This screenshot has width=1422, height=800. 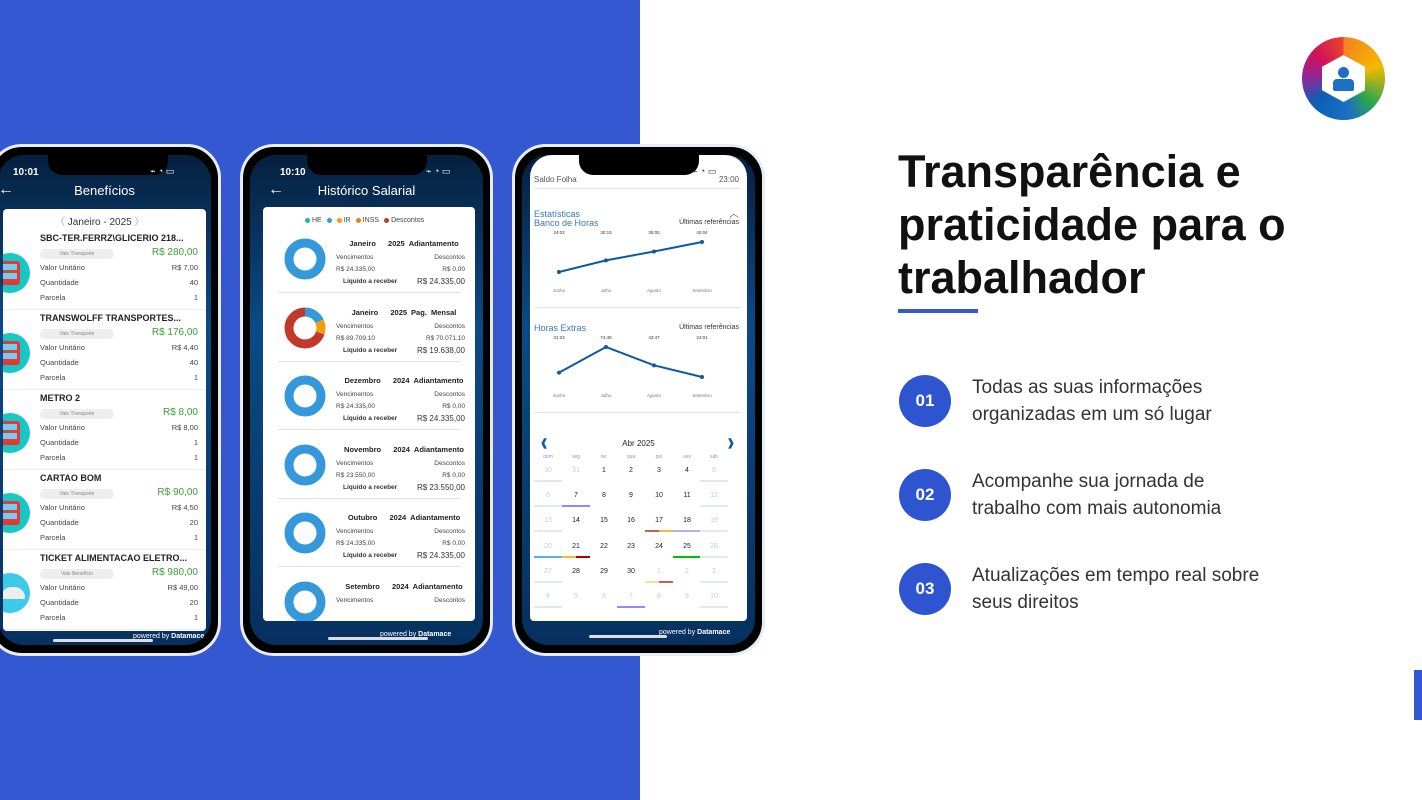 I want to click on prev-month-icon: 〈, so click(x=60, y=222).